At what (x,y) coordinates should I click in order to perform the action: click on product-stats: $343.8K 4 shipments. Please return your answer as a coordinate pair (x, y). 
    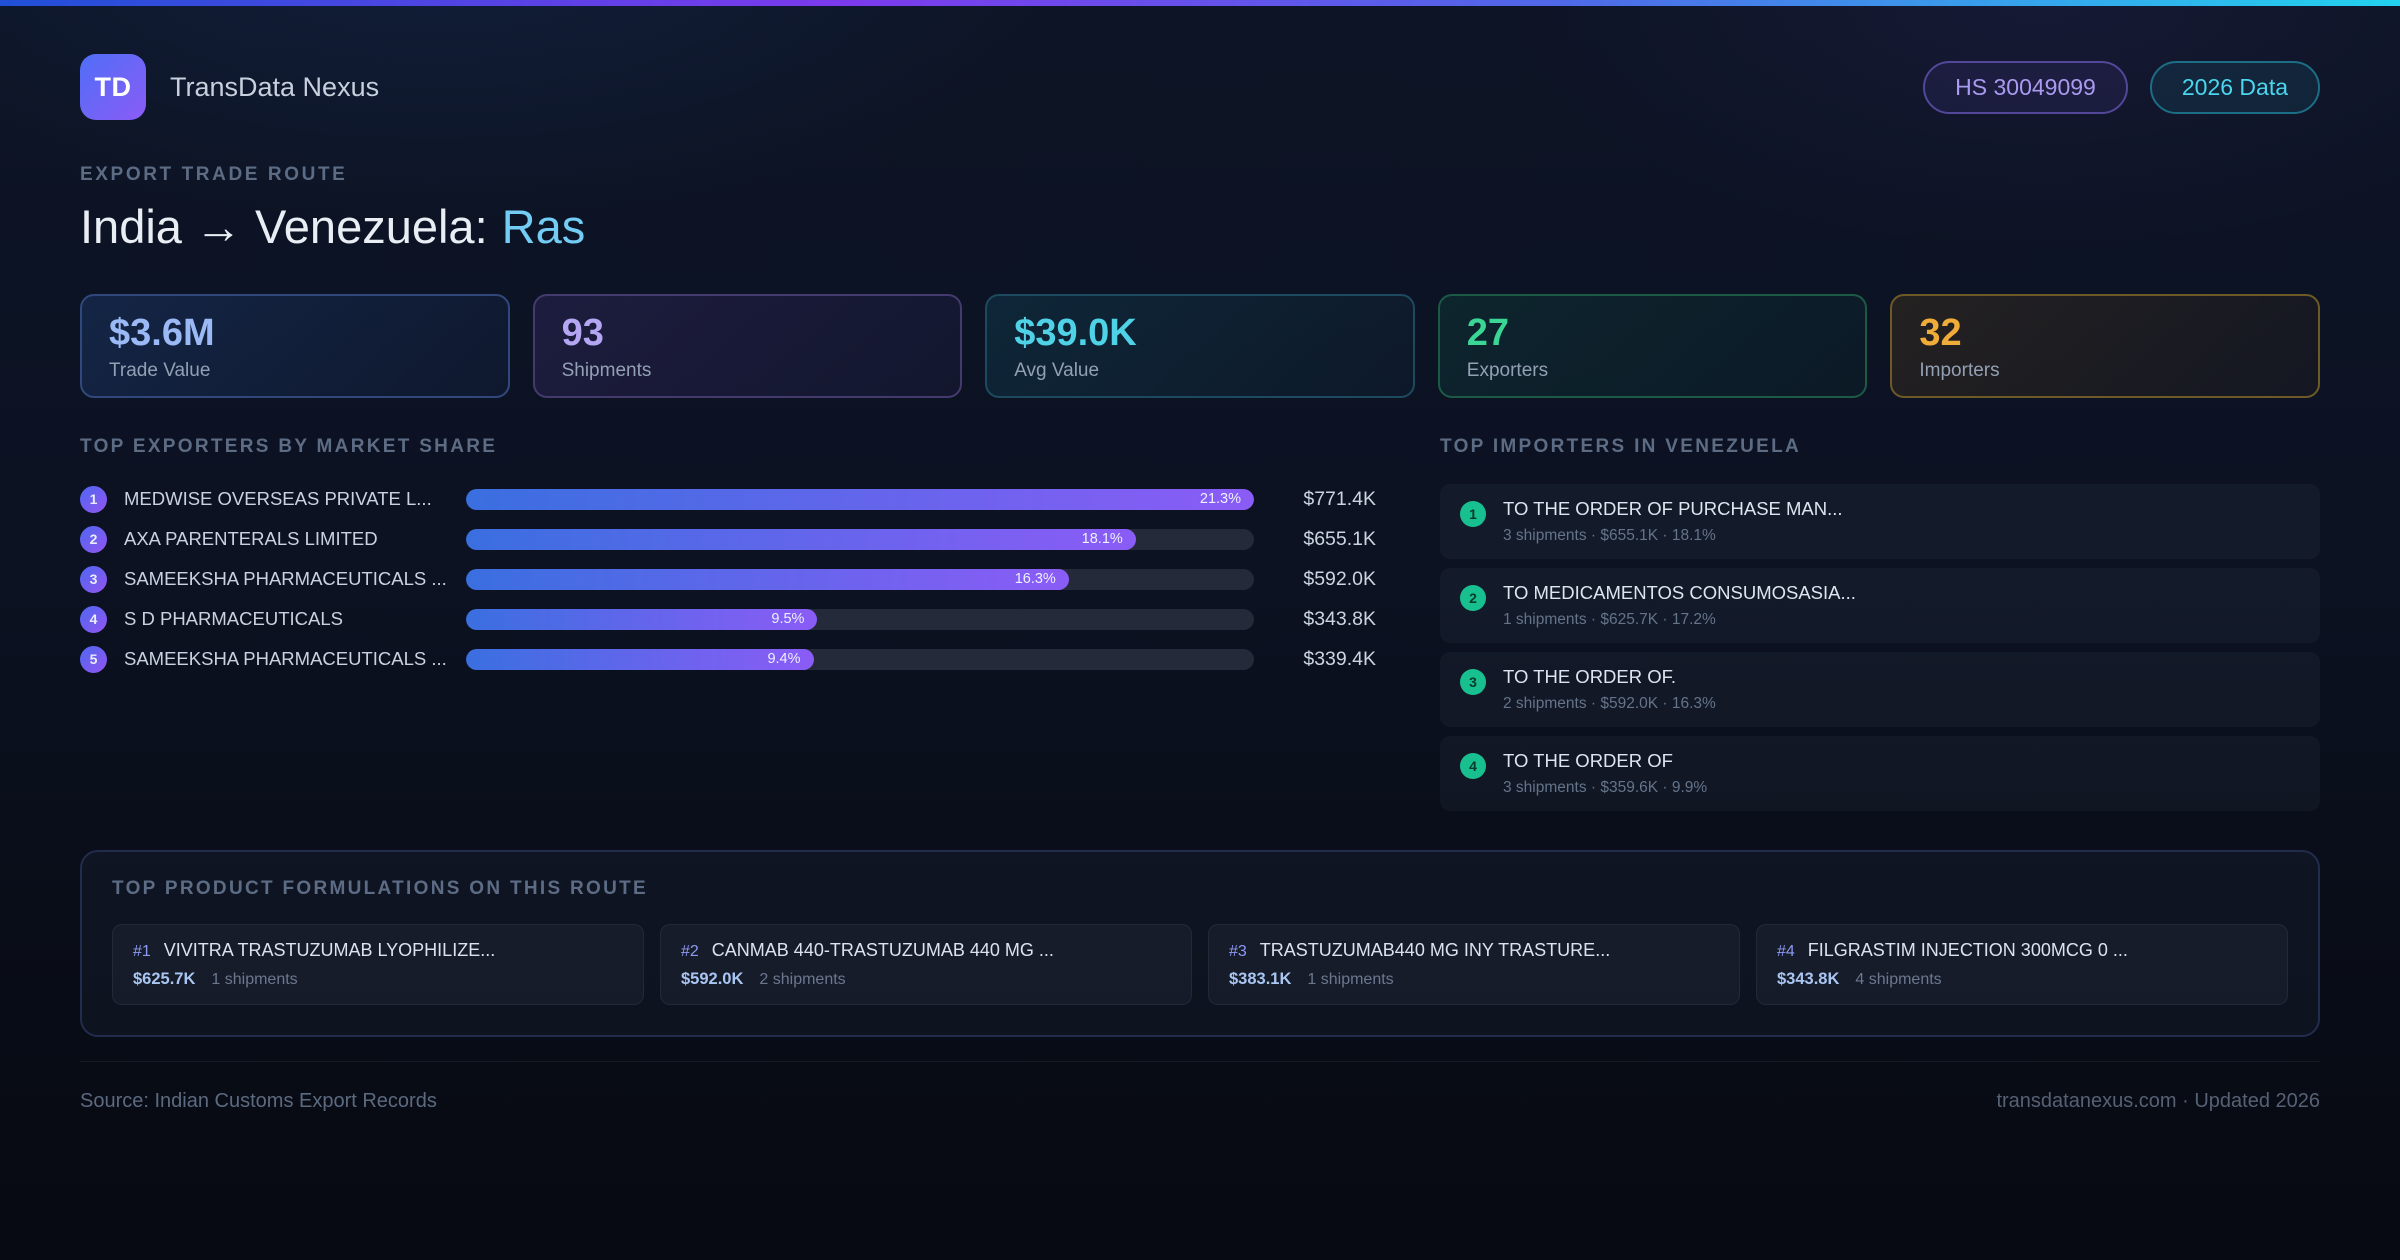
    Looking at the image, I should click on (2022, 979).